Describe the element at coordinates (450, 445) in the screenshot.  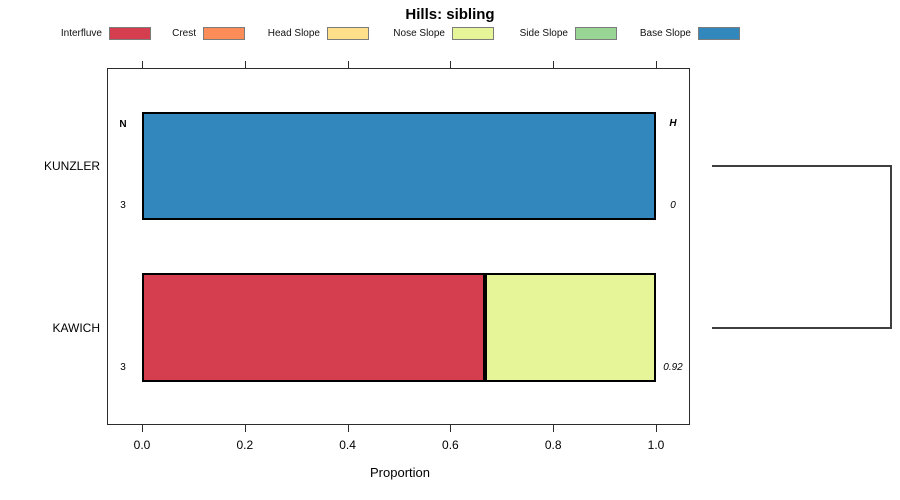
I see `x-axis-tick-label: 0.6` at that location.